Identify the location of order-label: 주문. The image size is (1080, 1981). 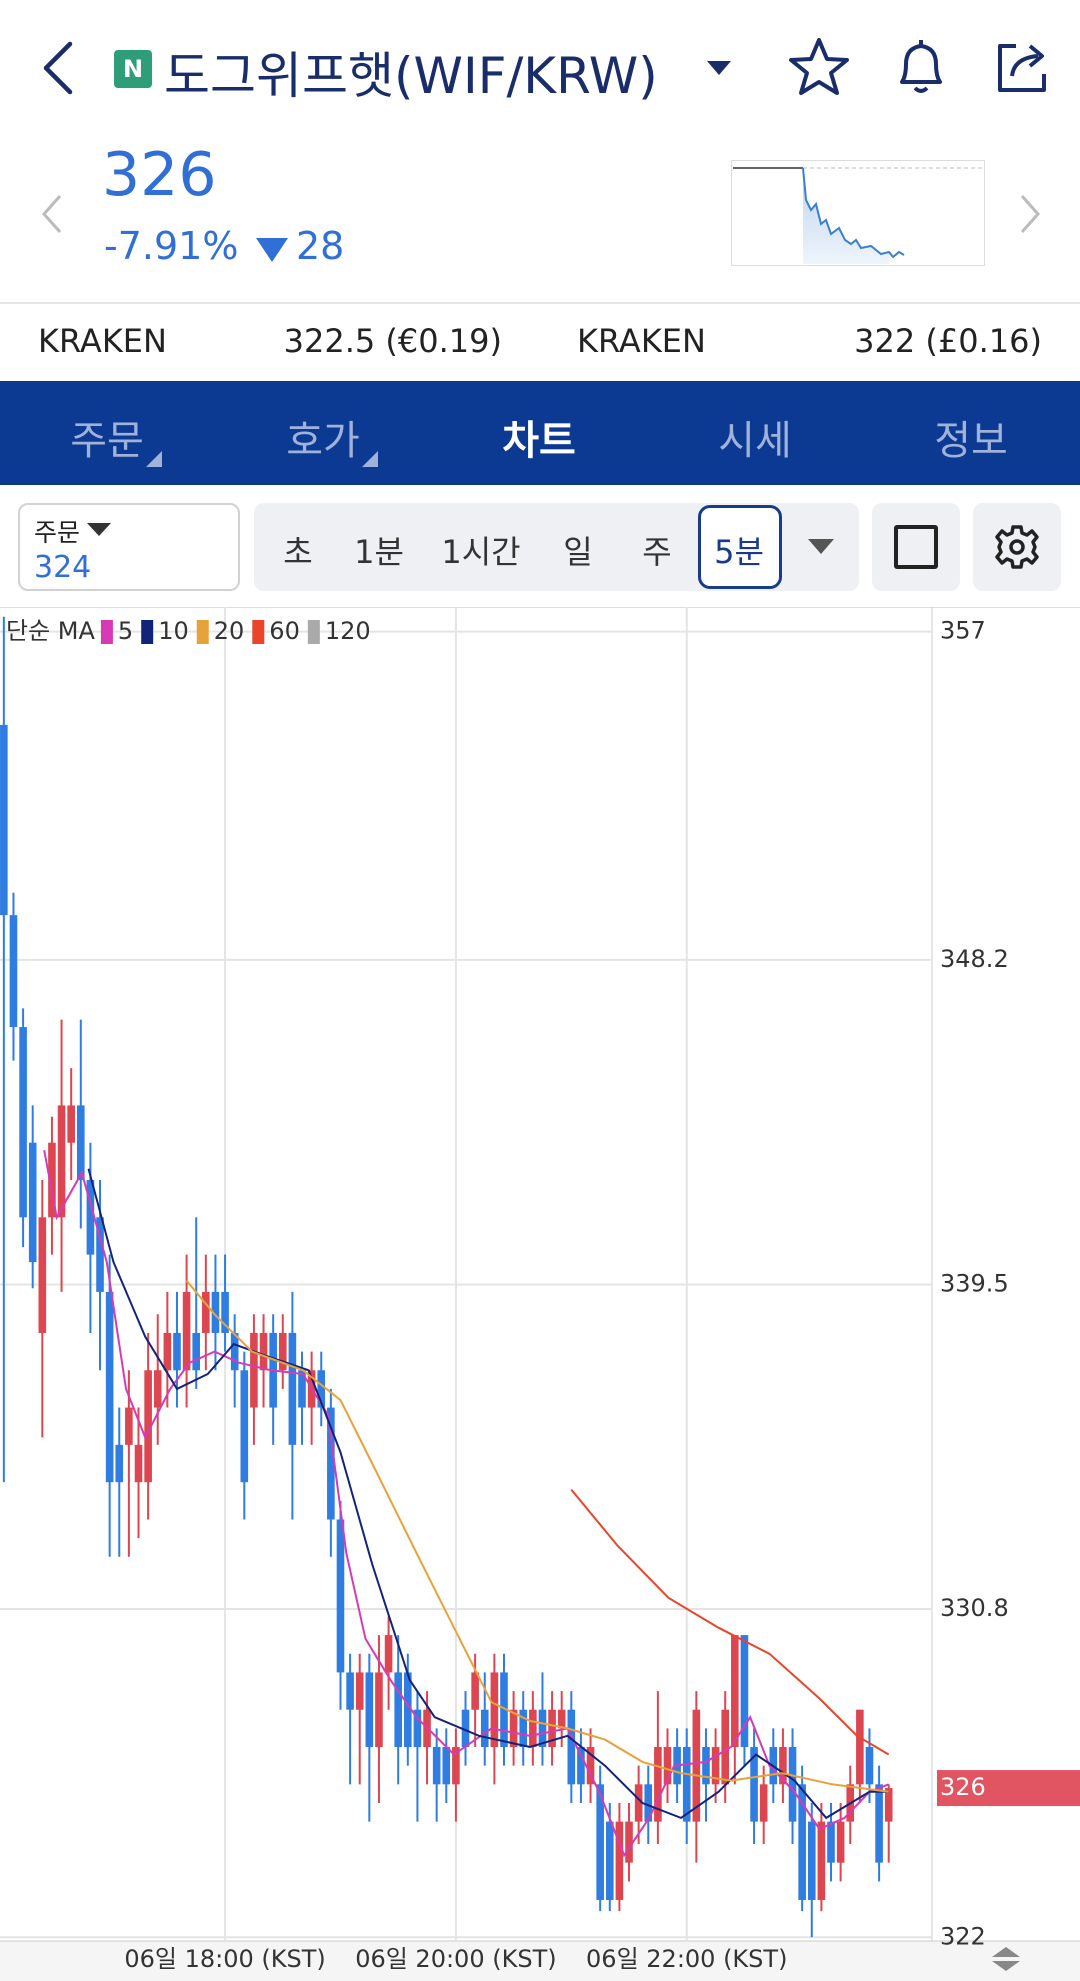
(57, 532).